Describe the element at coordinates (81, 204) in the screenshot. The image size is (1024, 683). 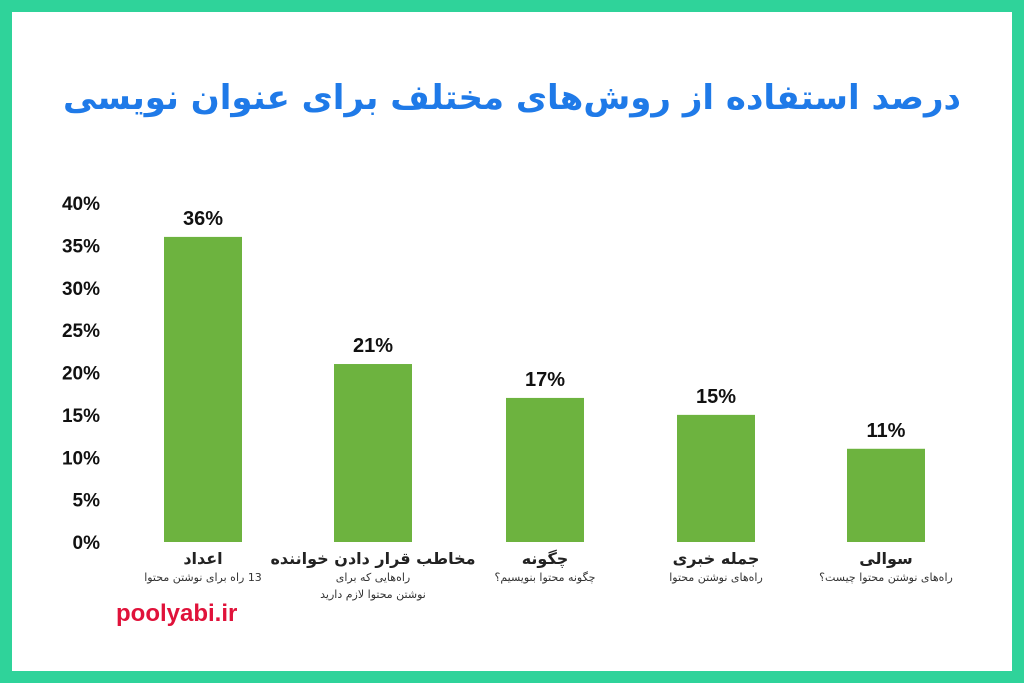
I see `y-tick-label: 40%` at that location.